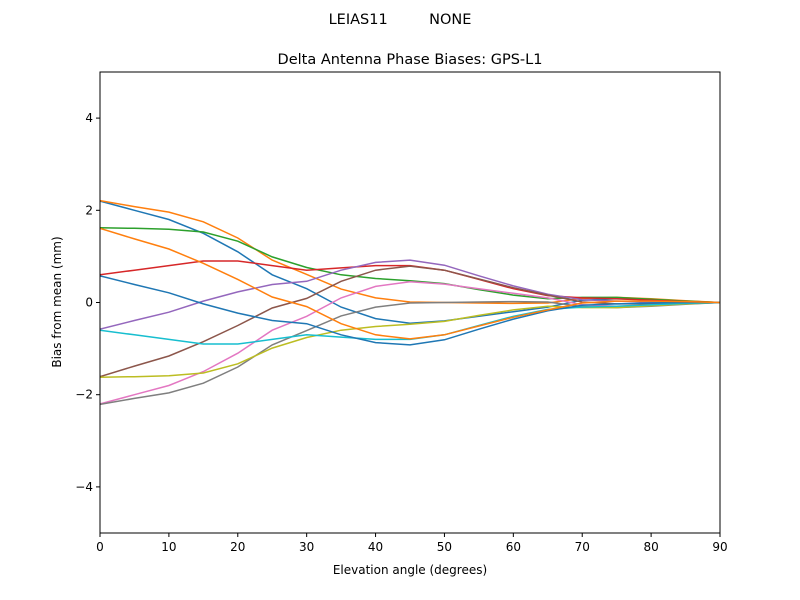 This screenshot has height=600, width=800. Describe the element at coordinates (84, 395) in the screenshot. I see `y-tick-label: −2` at that location.